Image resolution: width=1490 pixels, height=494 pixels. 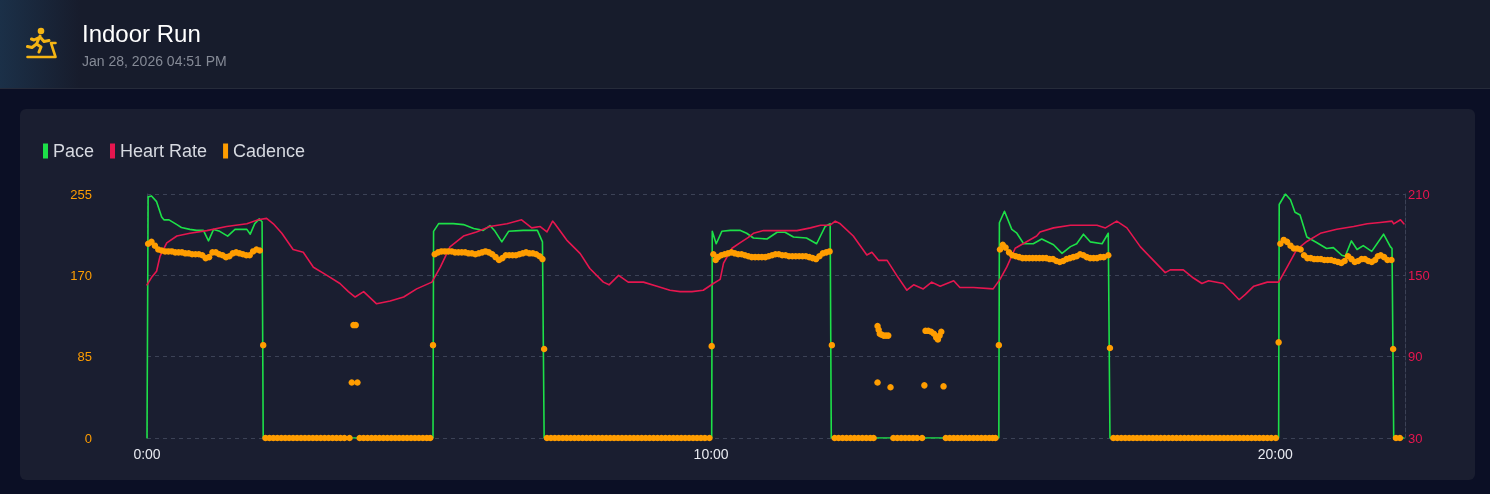 What do you see at coordinates (269, 151) in the screenshot?
I see `legend-label: Cadence` at bounding box center [269, 151].